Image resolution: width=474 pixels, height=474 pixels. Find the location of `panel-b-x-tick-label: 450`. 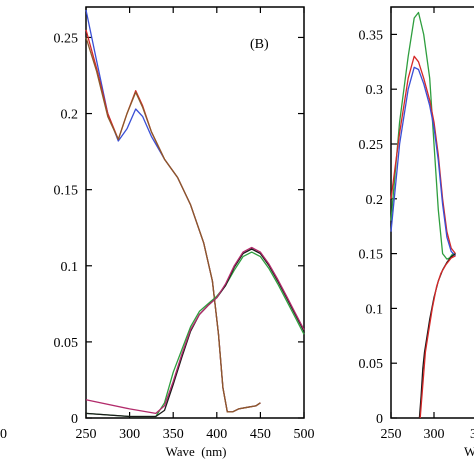

panel-b-x-tick-label: 450 is located at coordinates (260, 434).